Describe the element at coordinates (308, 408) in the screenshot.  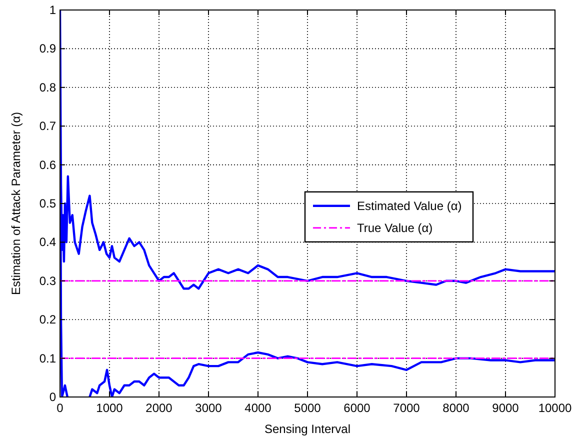
I see `x-tick-label: 5000` at that location.